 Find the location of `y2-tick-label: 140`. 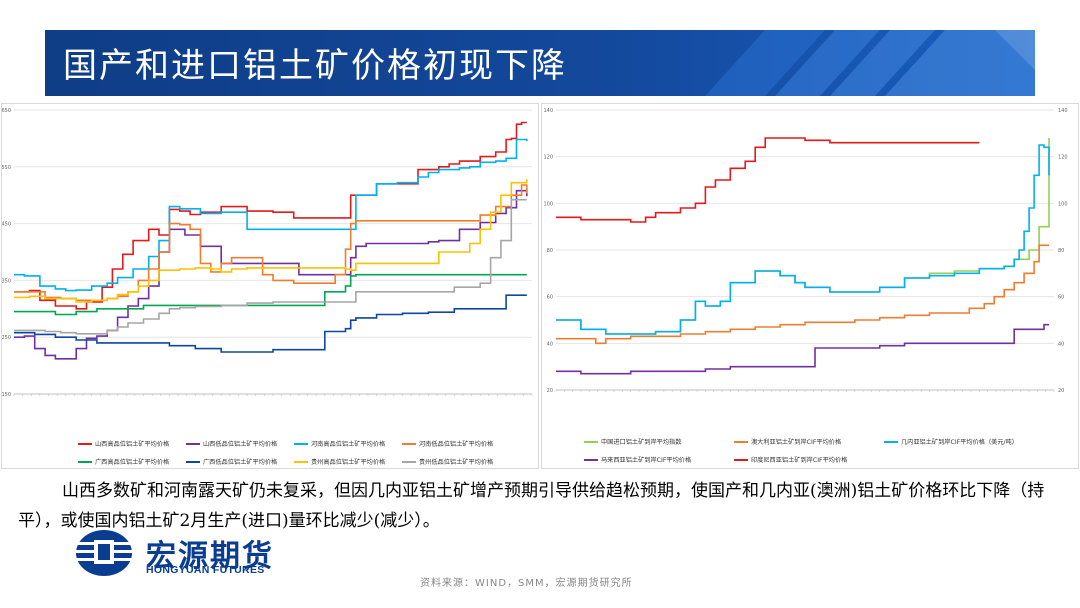

y2-tick-label: 140 is located at coordinates (1063, 111).